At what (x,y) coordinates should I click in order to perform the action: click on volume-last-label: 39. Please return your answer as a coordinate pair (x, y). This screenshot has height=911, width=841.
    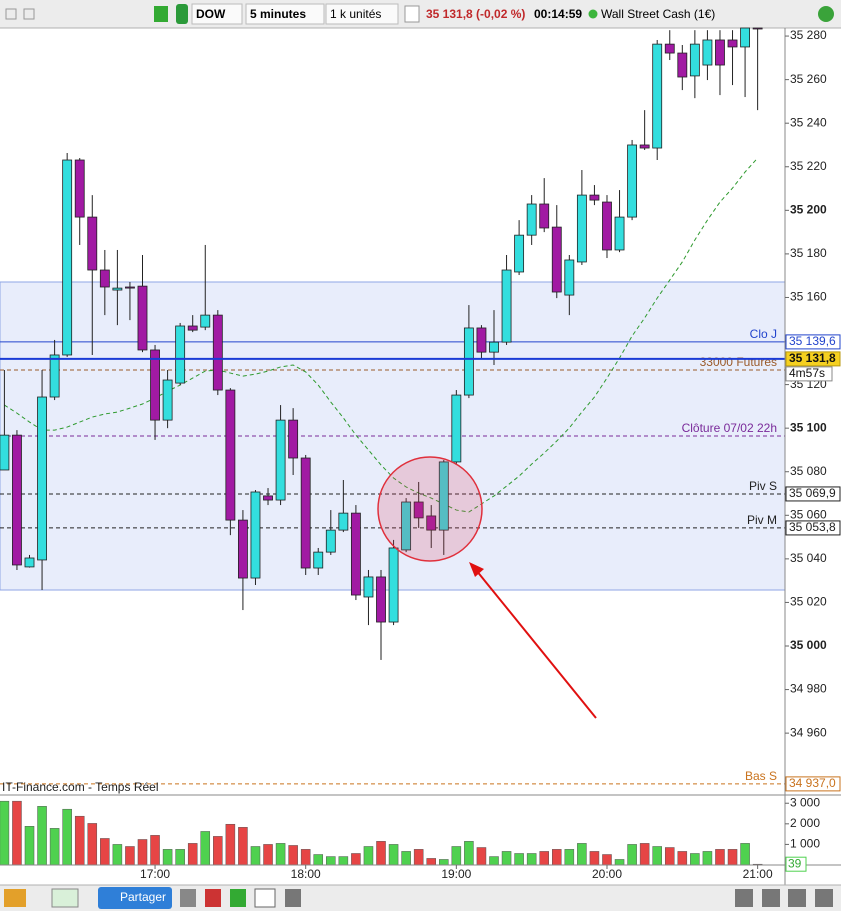
    Looking at the image, I should click on (795, 863).